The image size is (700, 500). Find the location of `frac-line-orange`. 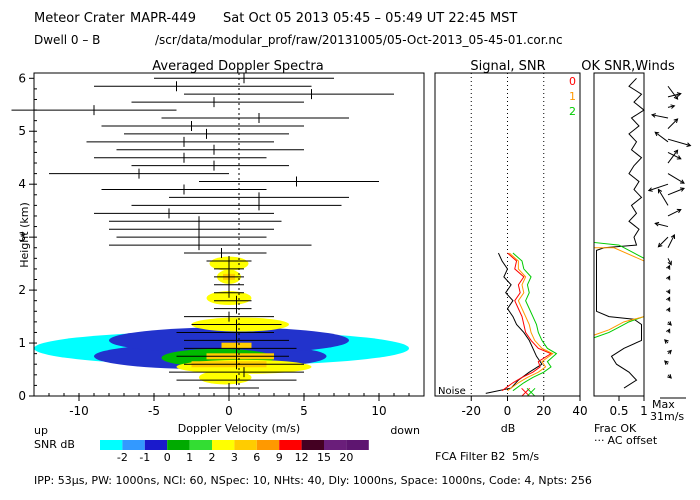

frac-line-orange is located at coordinates (619, 291).